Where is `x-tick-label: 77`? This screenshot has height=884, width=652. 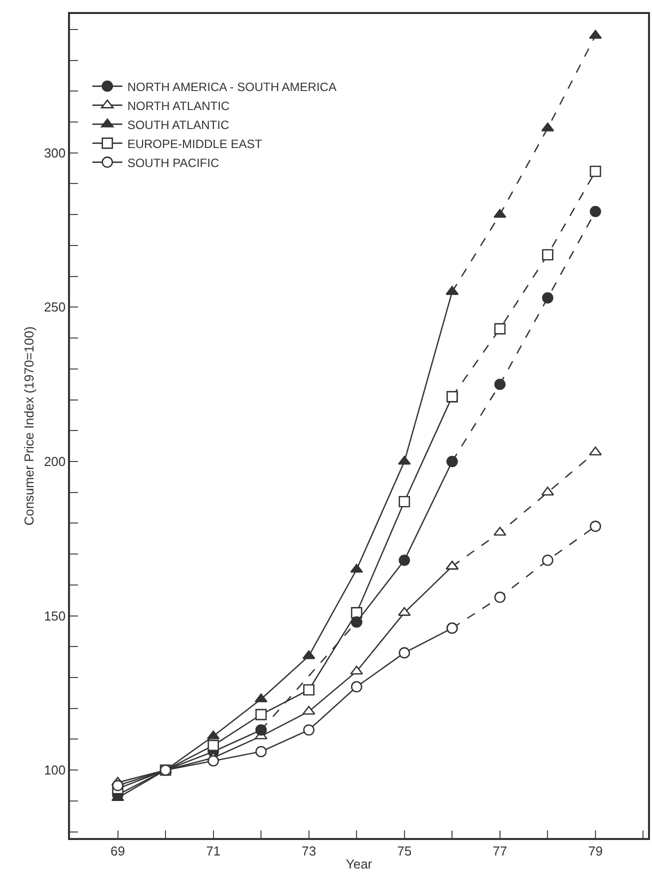
x-tick-label: 77 is located at coordinates (500, 850).